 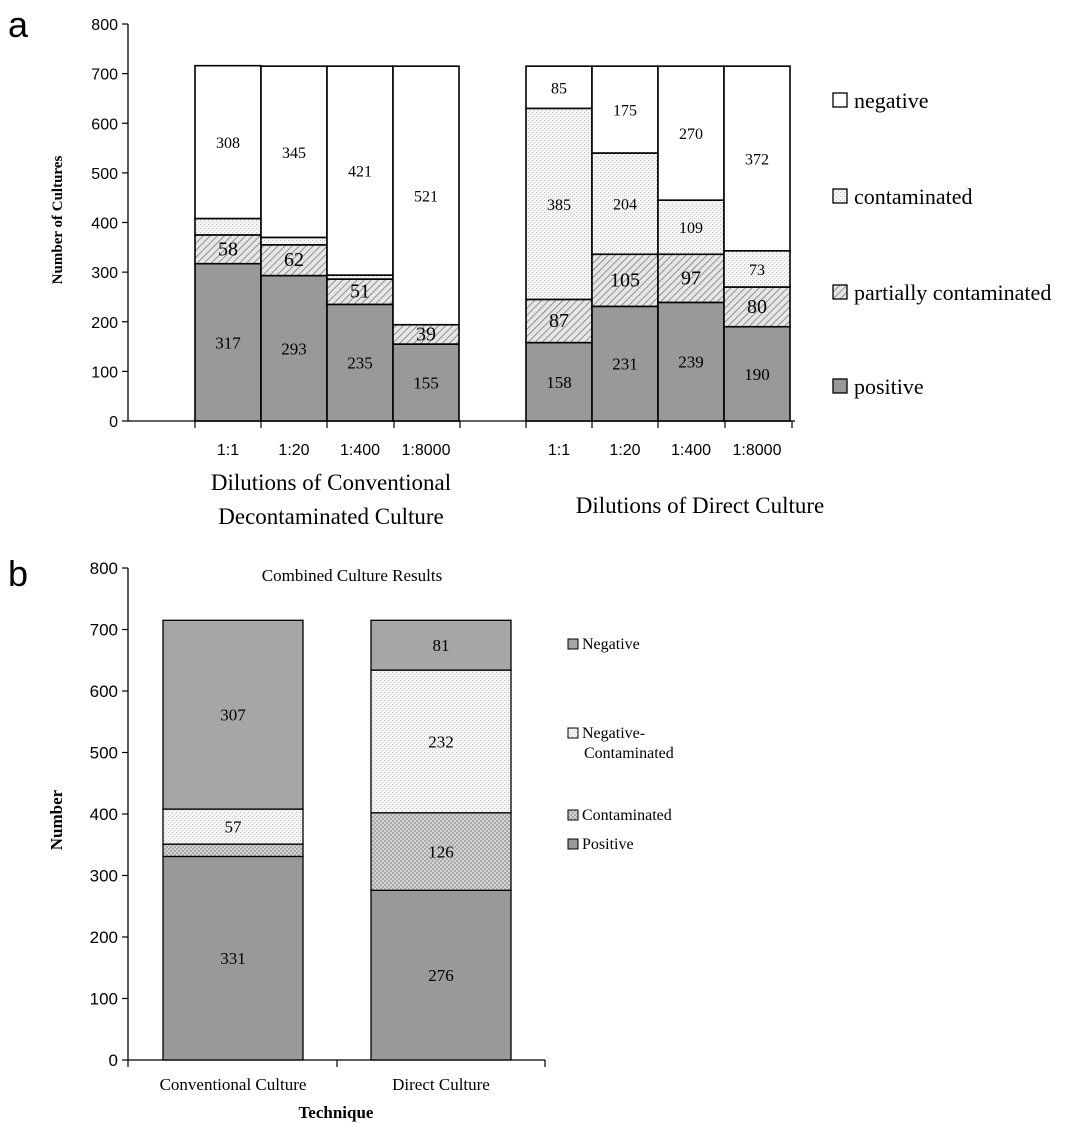 I want to click on chart-a-data-label: 521, so click(x=426, y=196).